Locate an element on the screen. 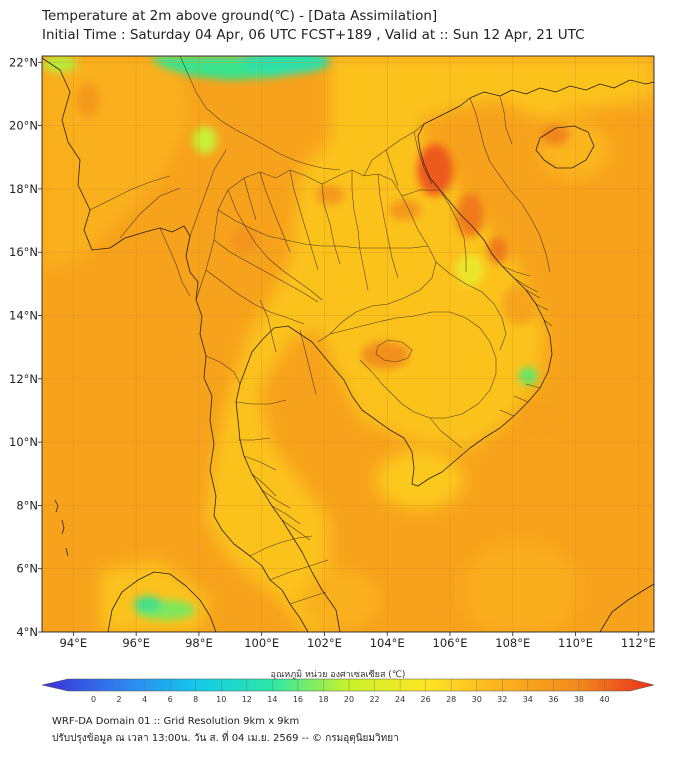  lon-tick-label: 94°E is located at coordinates (74, 643).